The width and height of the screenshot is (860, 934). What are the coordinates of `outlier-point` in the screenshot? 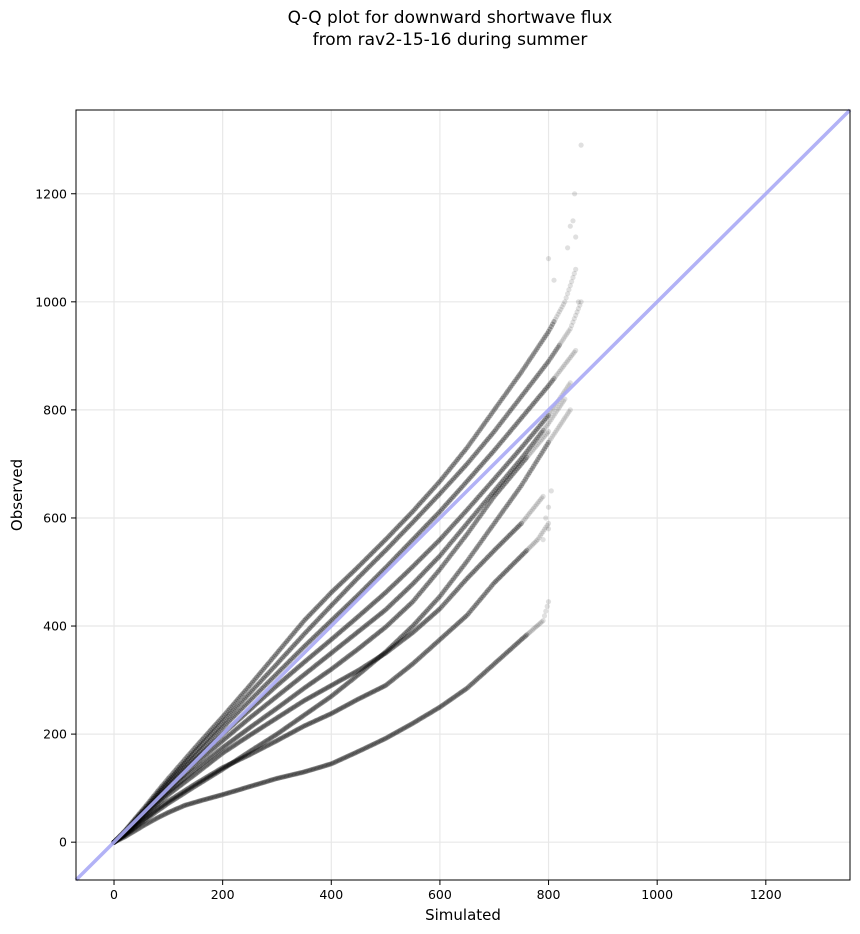 It's located at (568, 248).